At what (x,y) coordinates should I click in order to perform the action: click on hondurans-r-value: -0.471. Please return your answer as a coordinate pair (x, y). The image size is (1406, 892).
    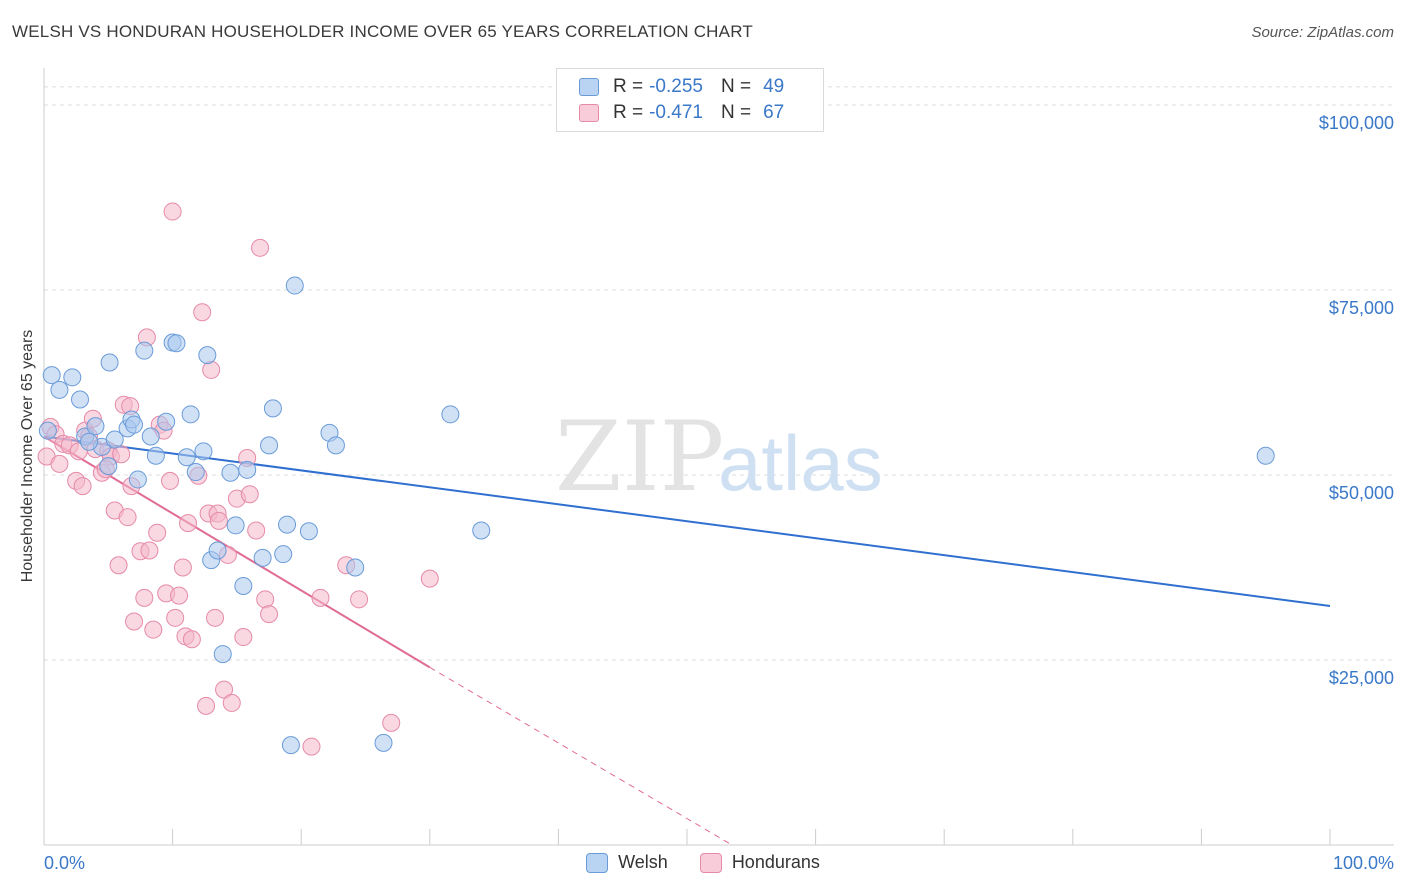
    Looking at the image, I should click on (676, 112).